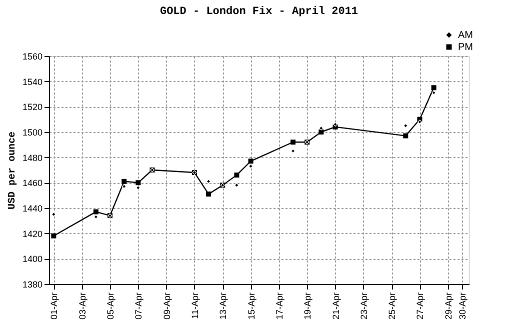 The width and height of the screenshot is (511, 323). What do you see at coordinates (465, 35) in the screenshot?
I see `legend-label: AM` at bounding box center [465, 35].